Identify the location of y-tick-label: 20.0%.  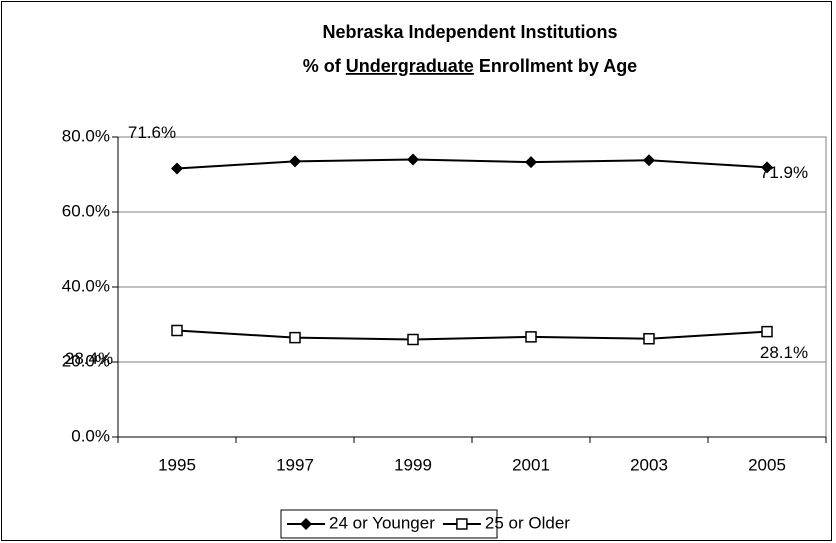
(86, 360).